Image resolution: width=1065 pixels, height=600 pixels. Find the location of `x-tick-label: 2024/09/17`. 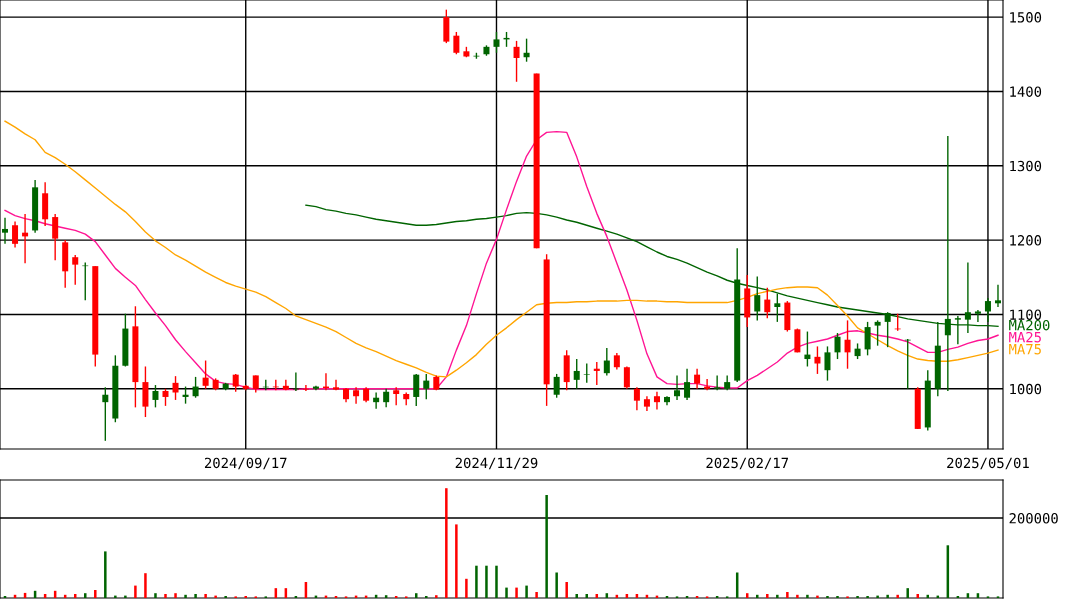

x-tick-label: 2024/09/17 is located at coordinates (245, 463).